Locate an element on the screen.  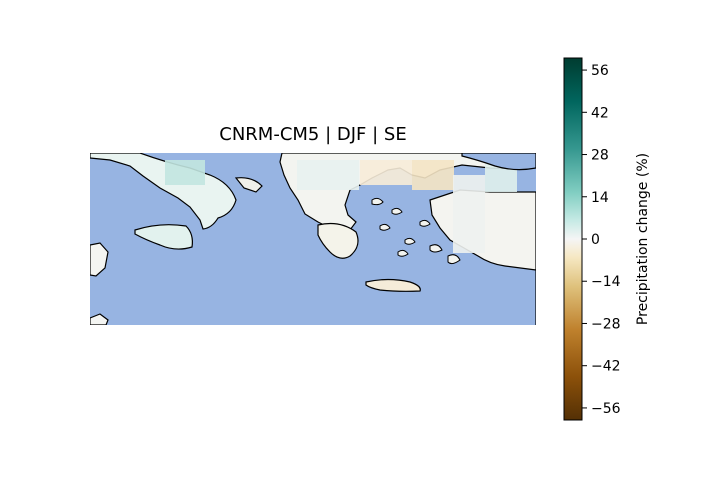
crete is located at coordinates (393, 285).